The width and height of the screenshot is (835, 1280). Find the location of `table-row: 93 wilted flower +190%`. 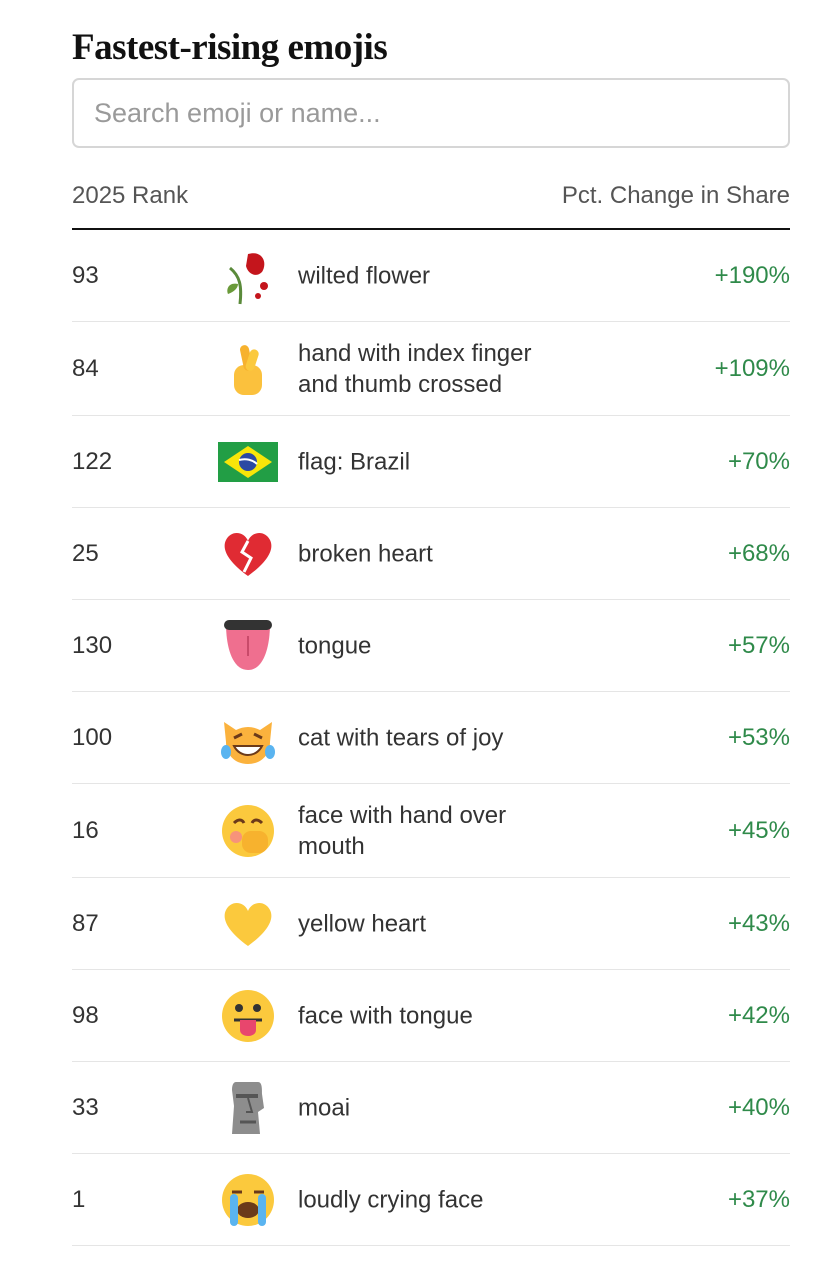

table-row: 93 wilted flower +190% is located at coordinates (431, 276).